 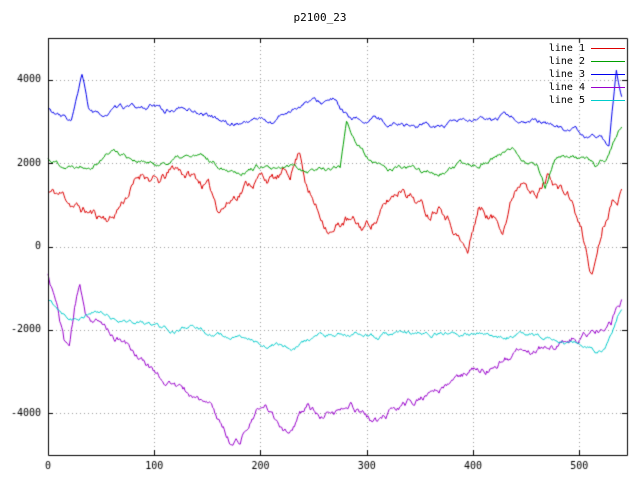 I want to click on legend-label: line 1, so click(x=566, y=48).